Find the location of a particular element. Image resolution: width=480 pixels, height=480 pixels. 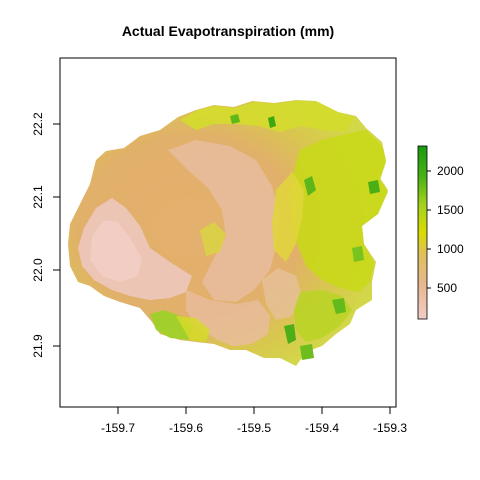

east-coast-yellow is located at coordinates (288, 217).